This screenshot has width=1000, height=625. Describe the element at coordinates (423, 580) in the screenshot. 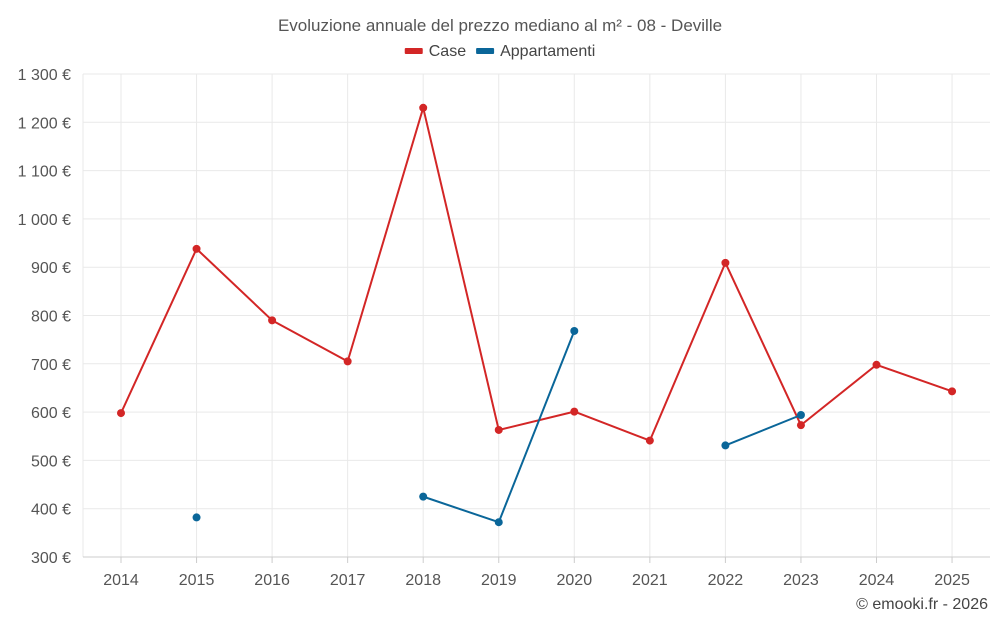

I see `x-tick-label: 2018` at that location.